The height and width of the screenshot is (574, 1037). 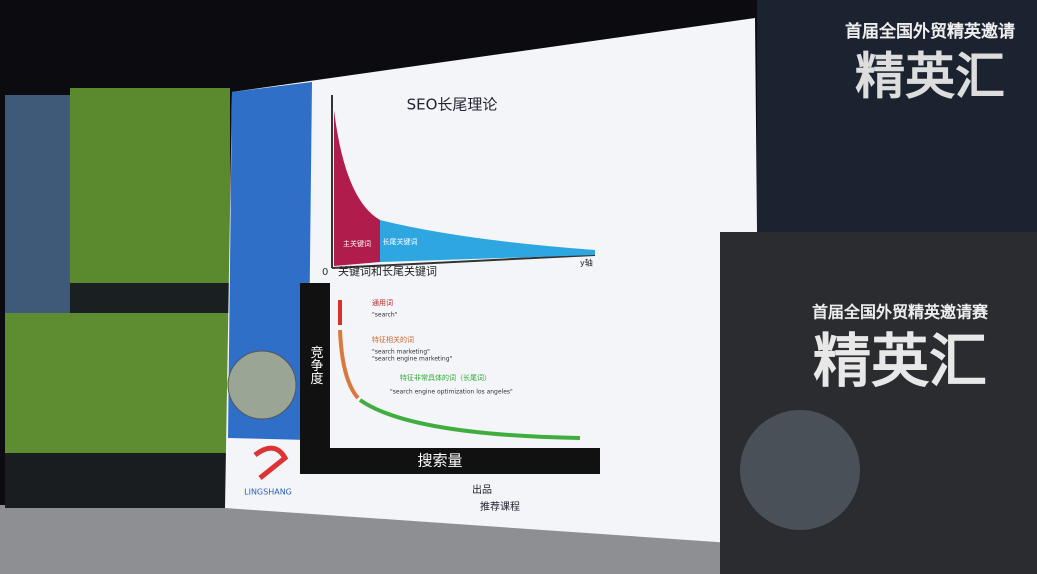 What do you see at coordinates (482, 489) in the screenshot?
I see `footer-producer: 出品` at bounding box center [482, 489].